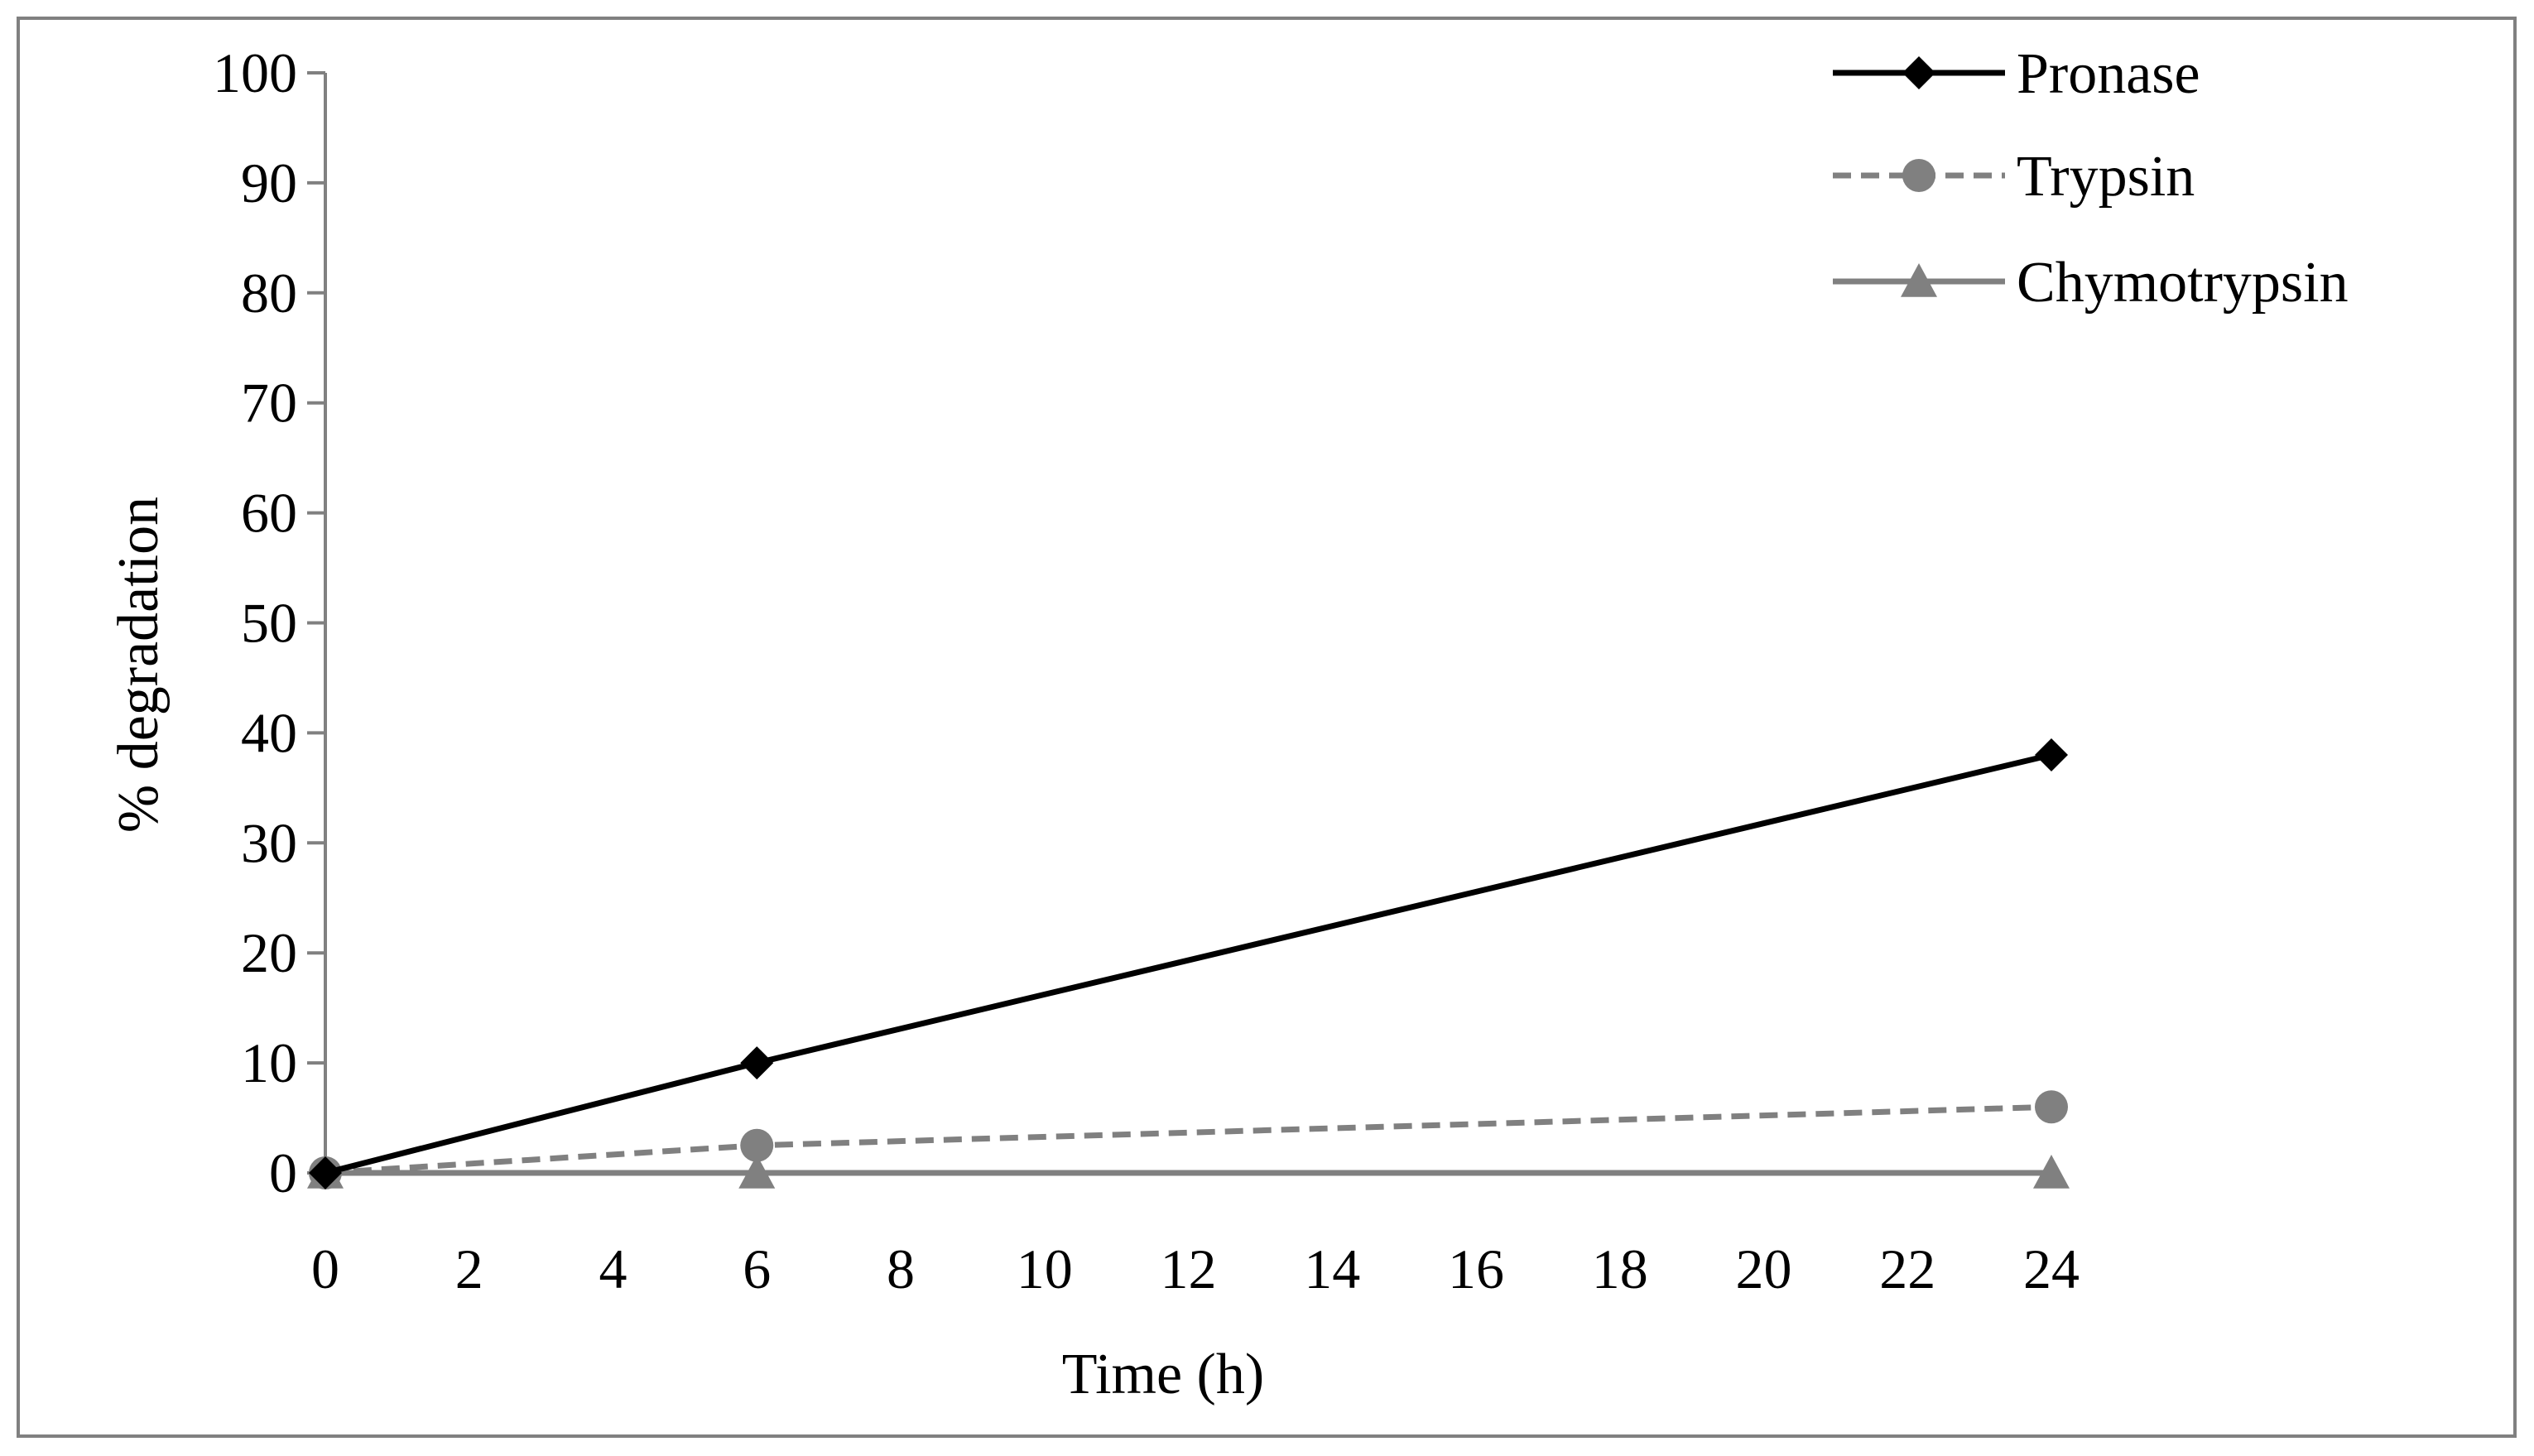 The width and height of the screenshot is (2534, 1456). I want to click on legend-label-chymotrypsin: Chymotrypsin, so click(2183, 283).